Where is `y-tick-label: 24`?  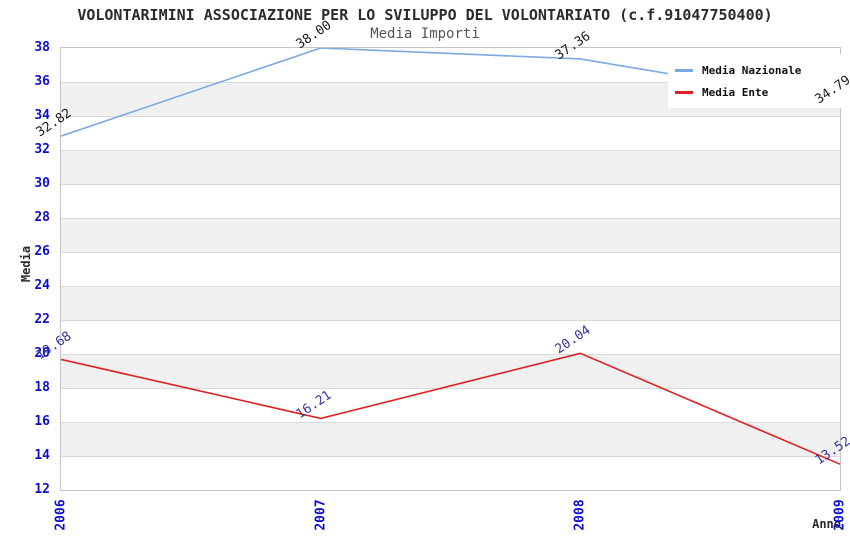 y-tick-label: 24 is located at coordinates (42, 285).